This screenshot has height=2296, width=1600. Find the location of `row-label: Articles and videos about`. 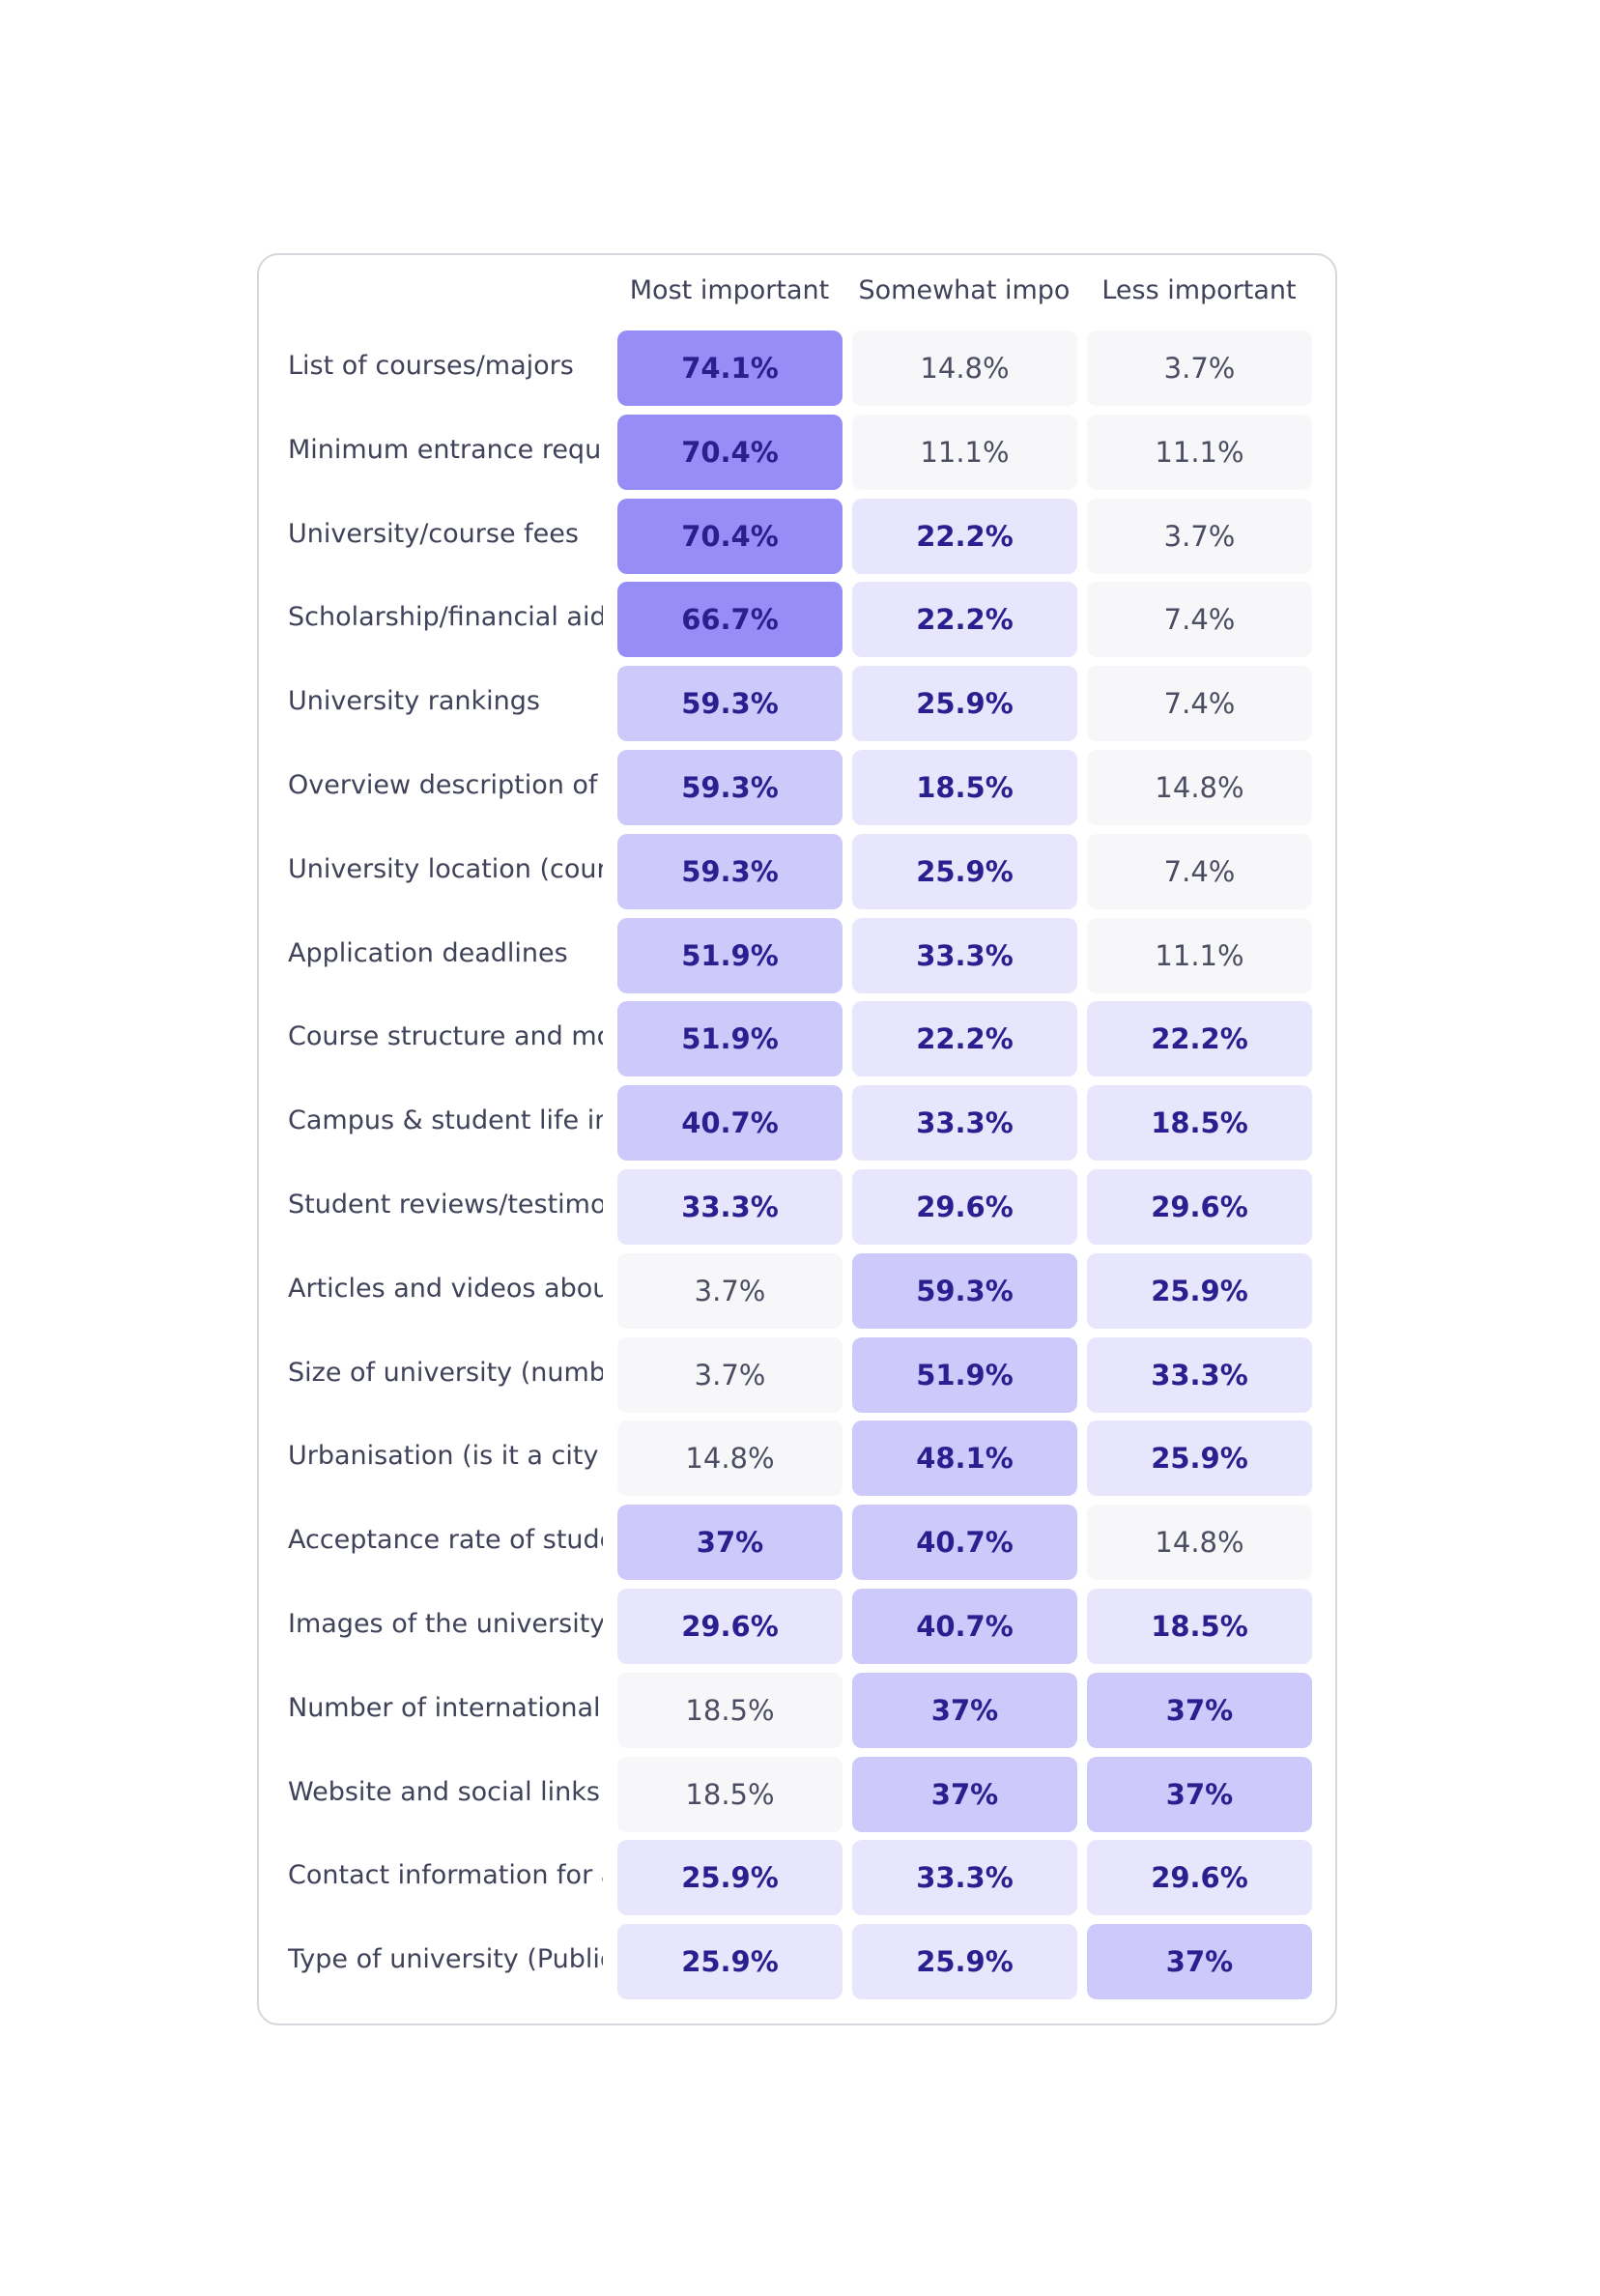

row-label: Articles and videos about is located at coordinates (445, 1289).